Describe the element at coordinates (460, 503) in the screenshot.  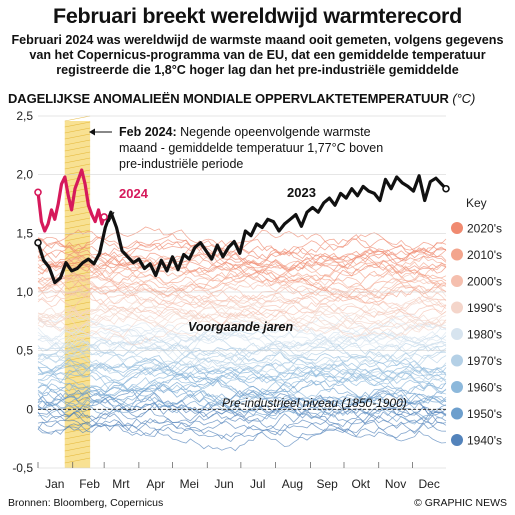
I see `credit-note: © GRAPHIC NEWS` at that location.